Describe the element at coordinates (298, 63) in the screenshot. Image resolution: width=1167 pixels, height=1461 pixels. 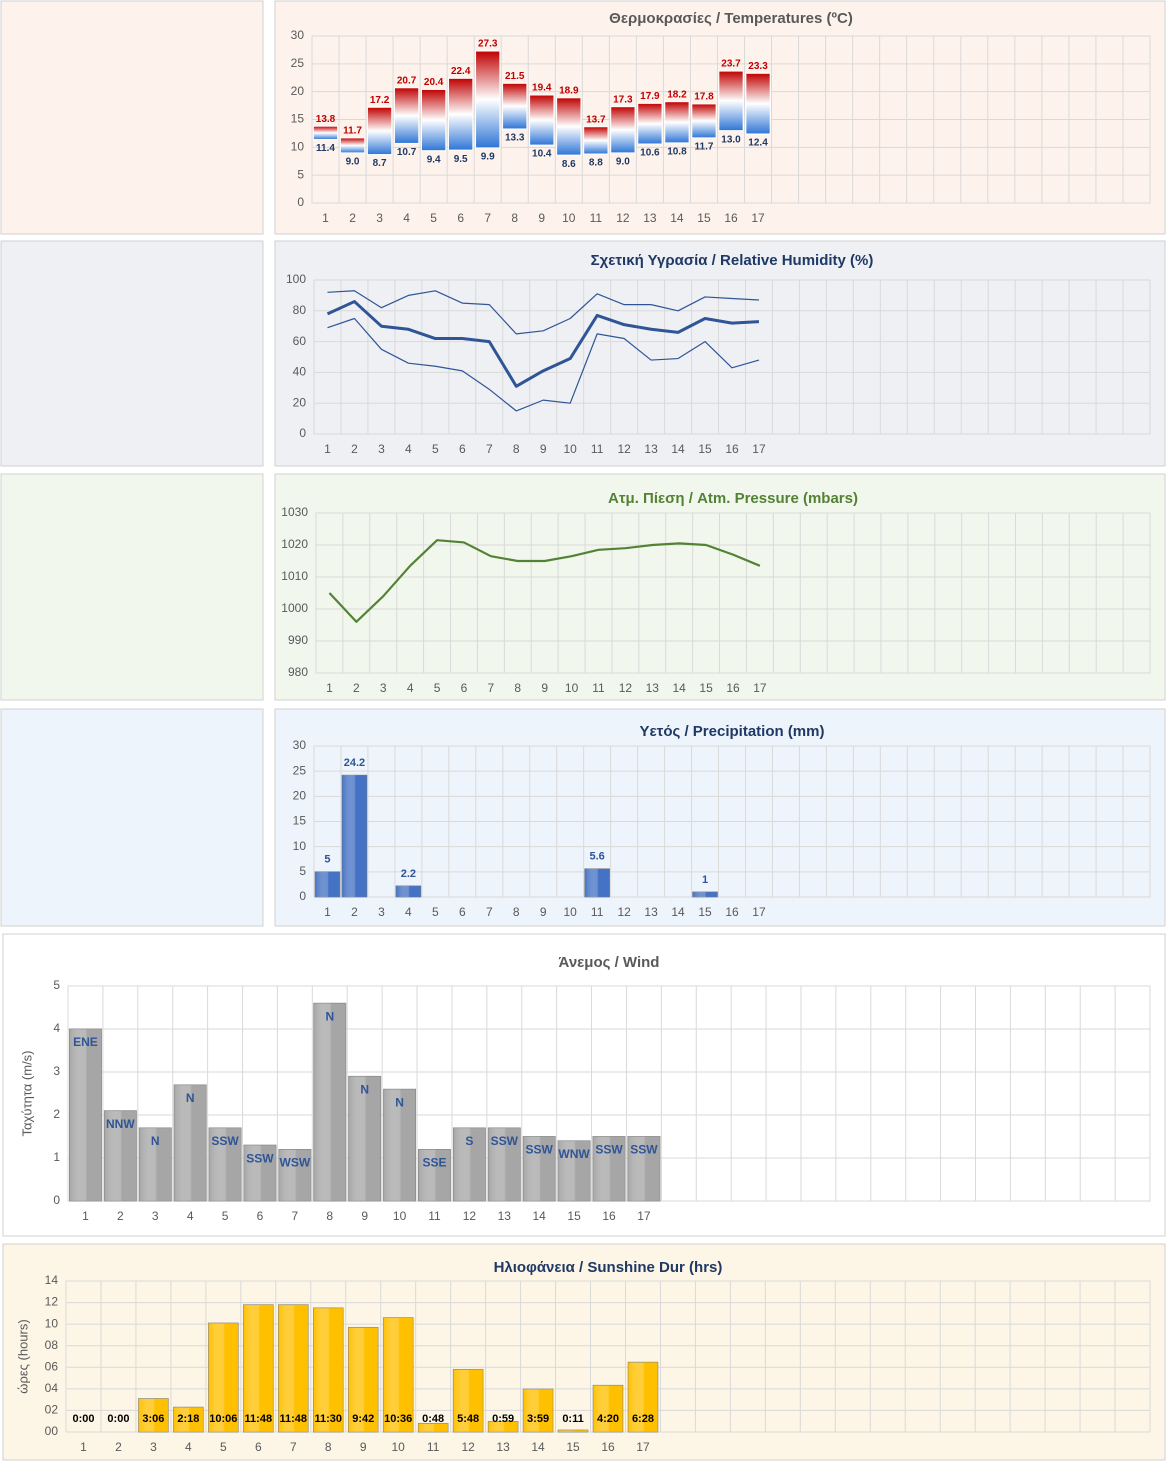
I see `y-tick-label: 25` at that location.